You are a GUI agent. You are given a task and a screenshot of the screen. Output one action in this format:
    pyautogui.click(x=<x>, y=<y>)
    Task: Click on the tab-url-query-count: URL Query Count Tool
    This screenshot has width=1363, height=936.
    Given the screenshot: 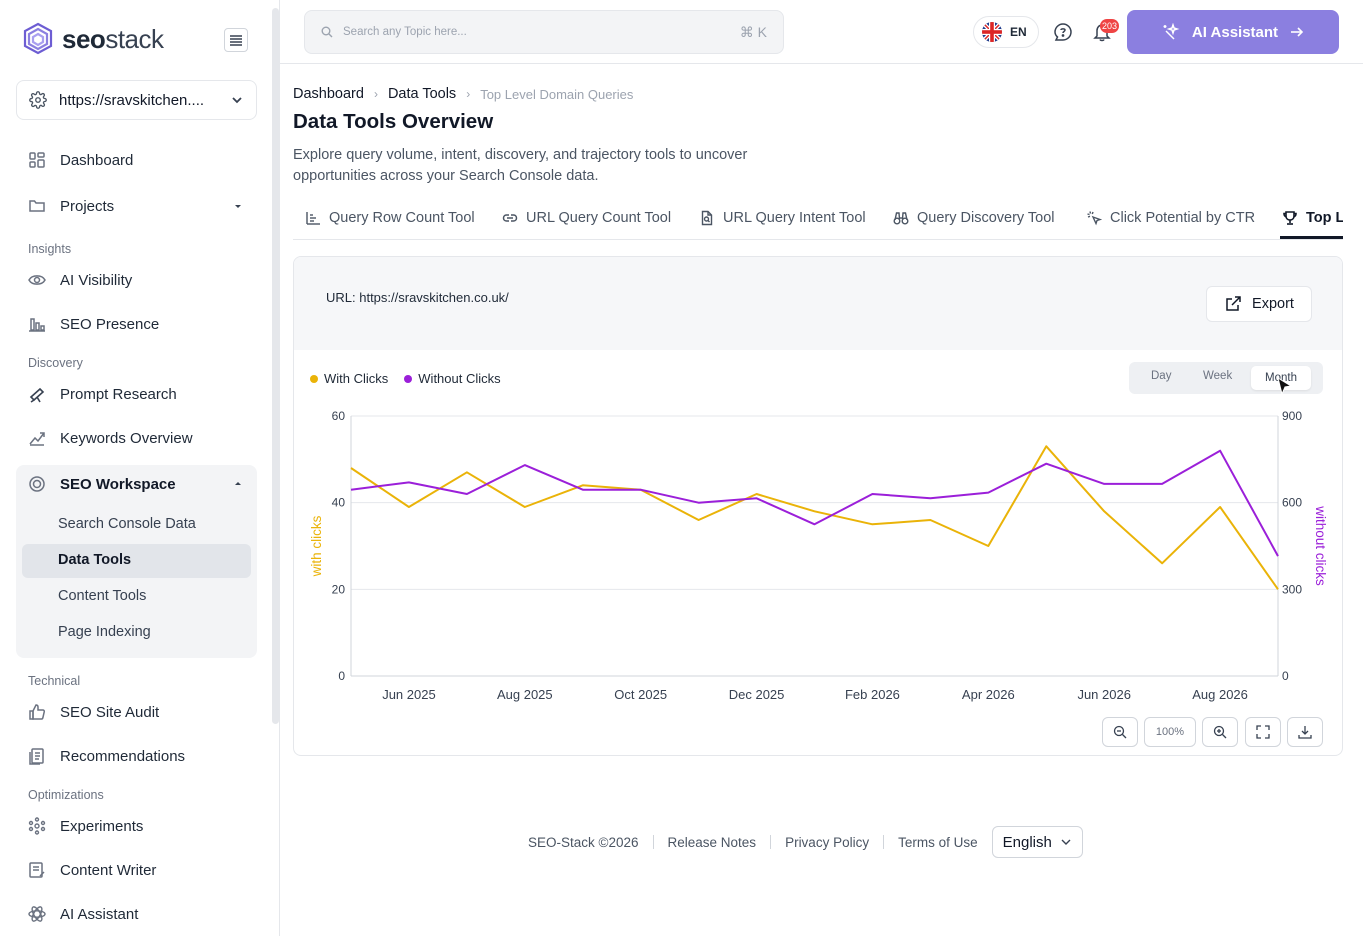 What is the action you would take?
    pyautogui.click(x=586, y=218)
    